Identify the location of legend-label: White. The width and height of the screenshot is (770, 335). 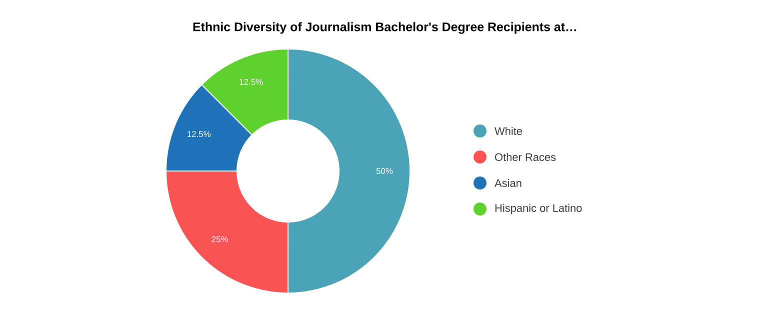
(508, 131).